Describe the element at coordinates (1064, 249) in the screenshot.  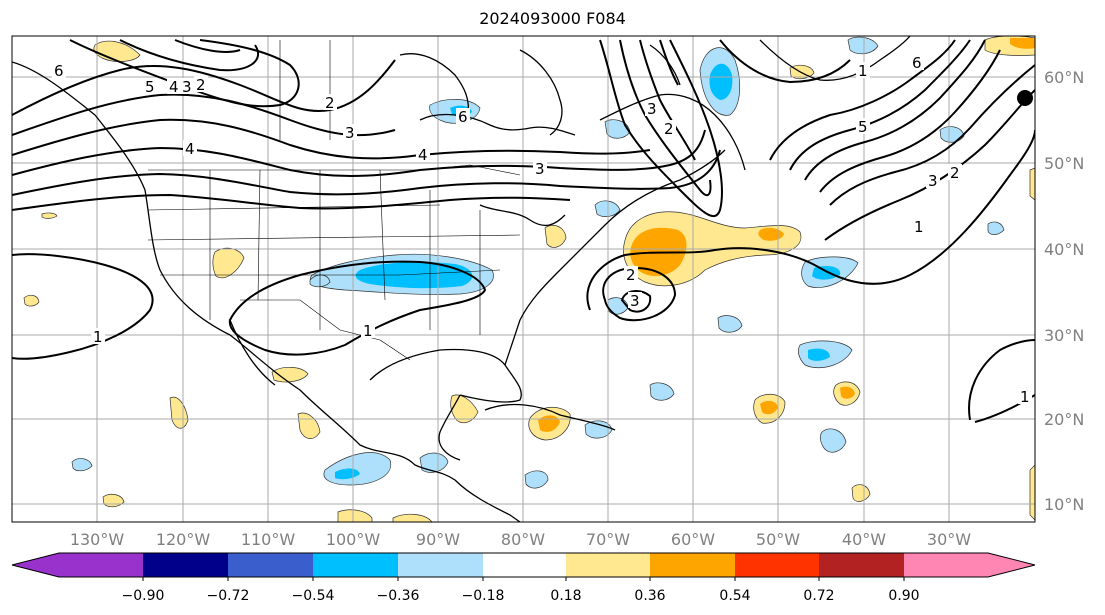
I see `lat-label: 40°N` at that location.